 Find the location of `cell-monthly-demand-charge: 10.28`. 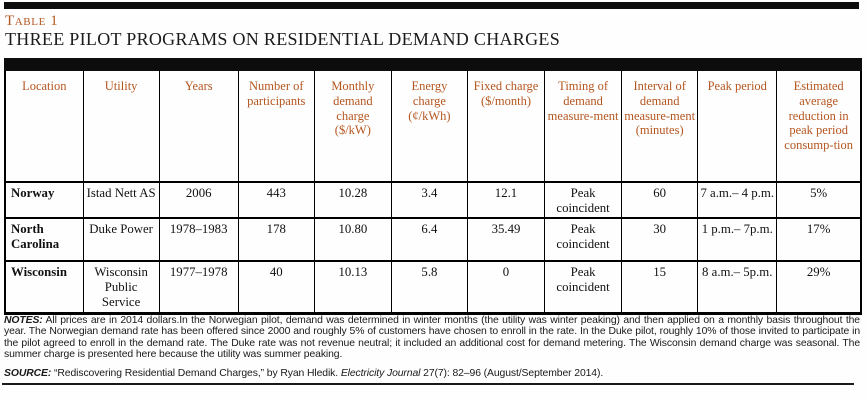

cell-monthly-demand-charge: 10.28 is located at coordinates (352, 200).